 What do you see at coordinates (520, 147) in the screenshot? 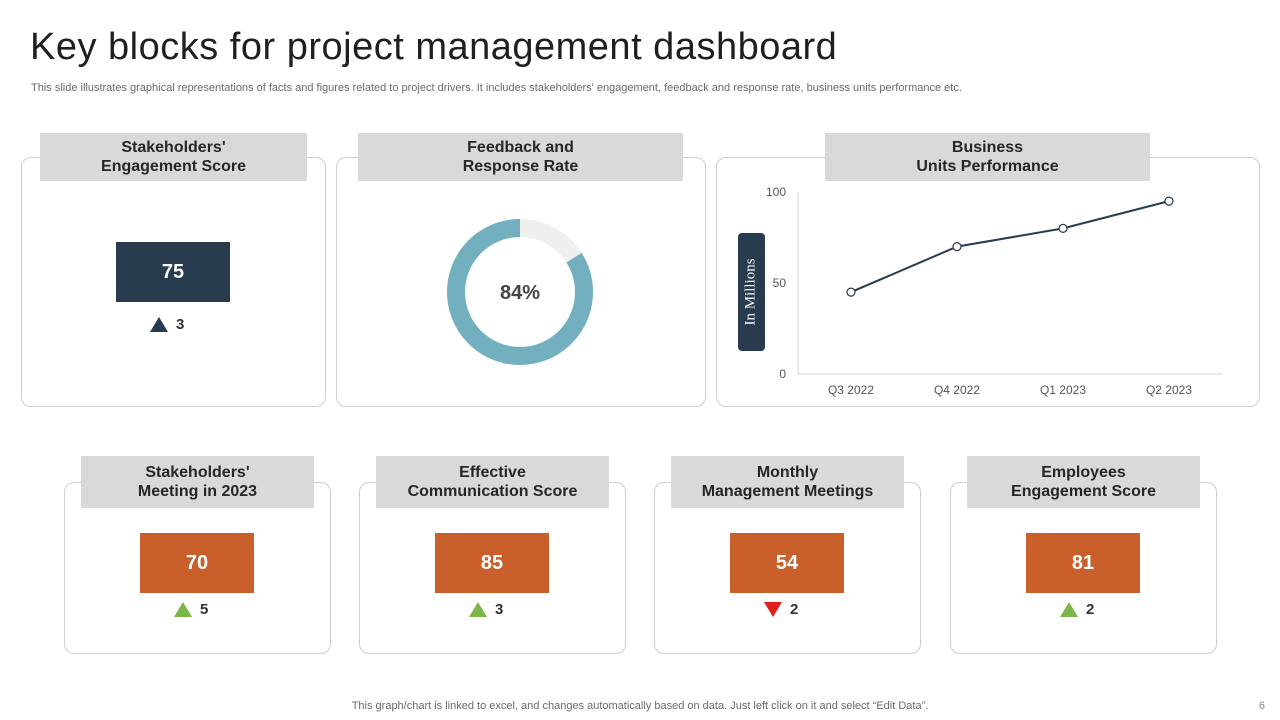
I see `header-line: Feedback and` at bounding box center [520, 147].